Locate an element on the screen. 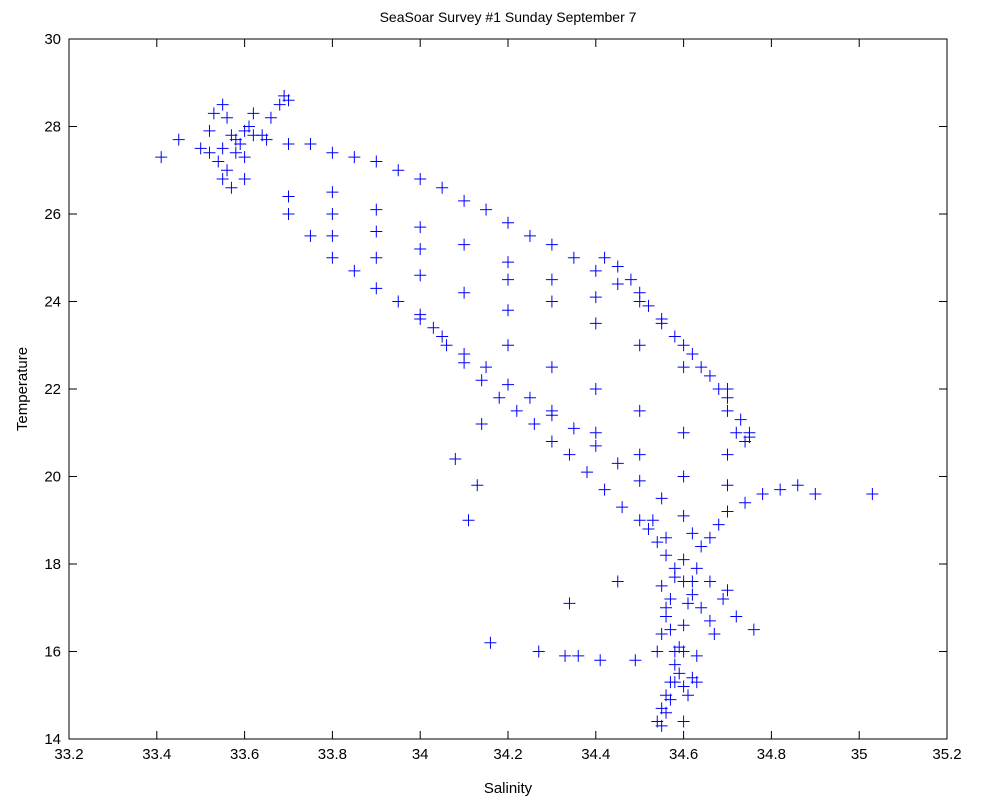  x-tick-label: 33.6 is located at coordinates (244, 754).